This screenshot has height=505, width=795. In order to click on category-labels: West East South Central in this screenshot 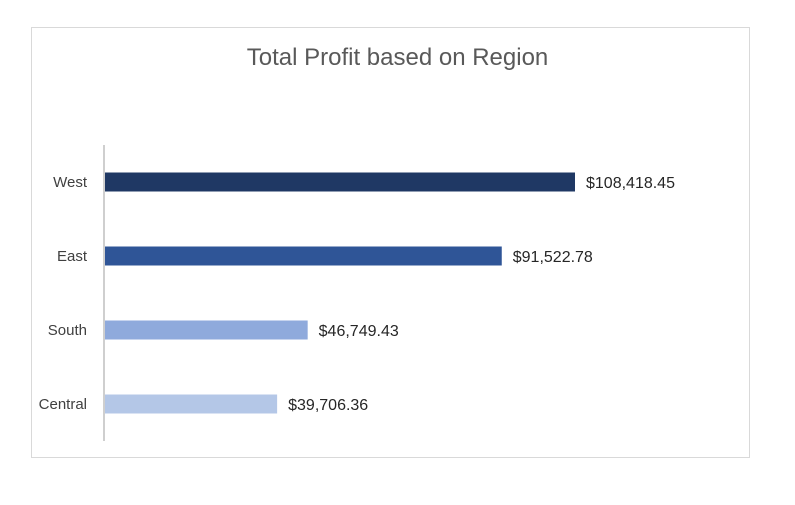, I will do `click(63, 293)`.